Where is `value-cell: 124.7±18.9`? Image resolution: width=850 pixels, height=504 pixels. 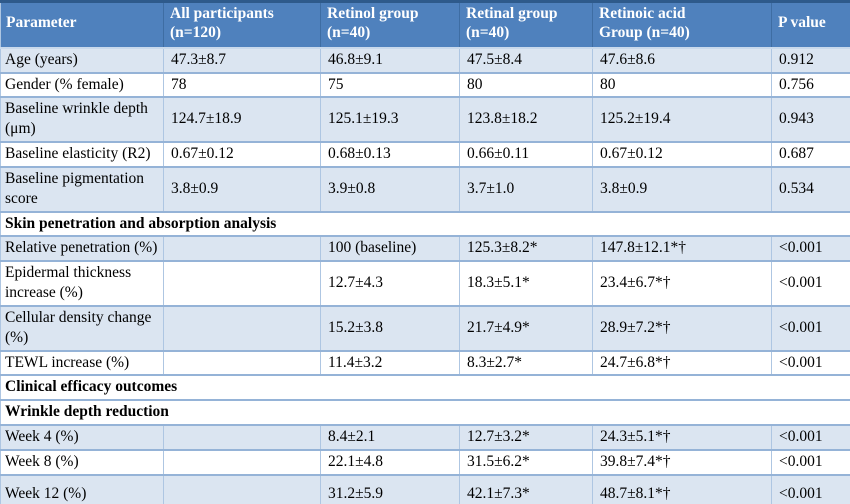
value-cell: 124.7±18.9 is located at coordinates (242, 119).